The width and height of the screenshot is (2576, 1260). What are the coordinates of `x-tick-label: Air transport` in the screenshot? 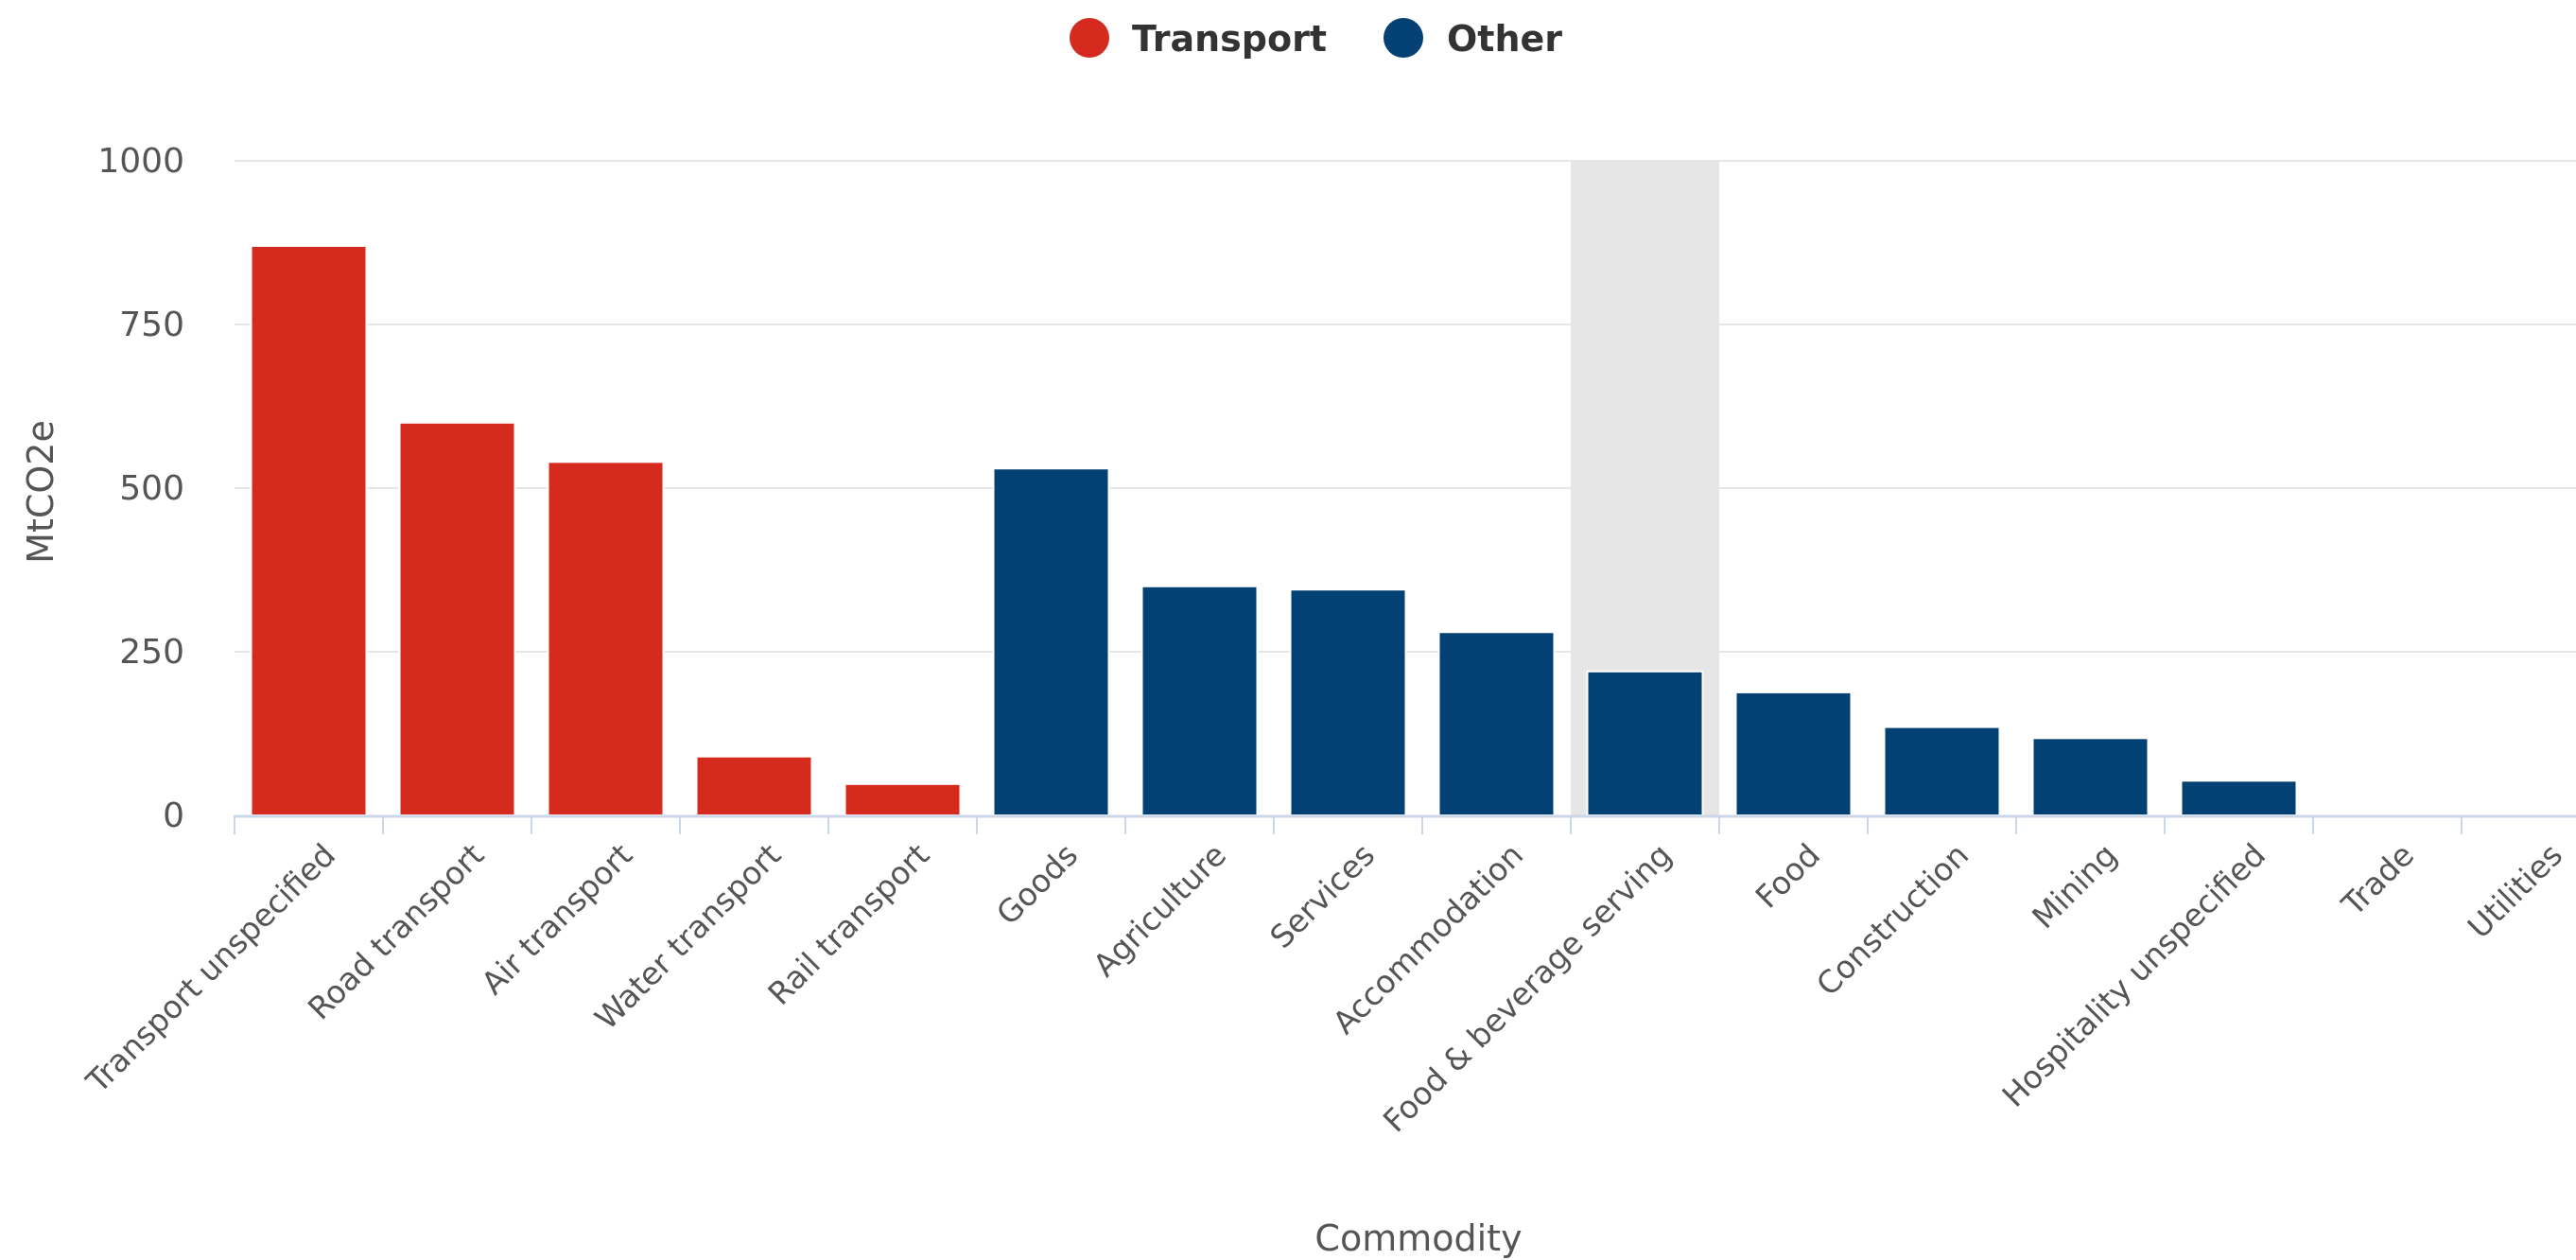 It's located at (556, 919).